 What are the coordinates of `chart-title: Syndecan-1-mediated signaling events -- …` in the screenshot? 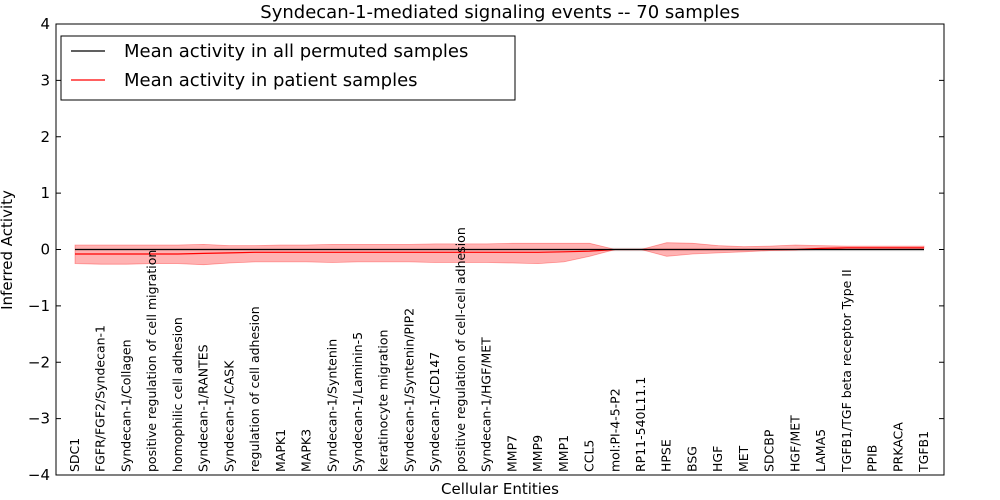 It's located at (499, 12).